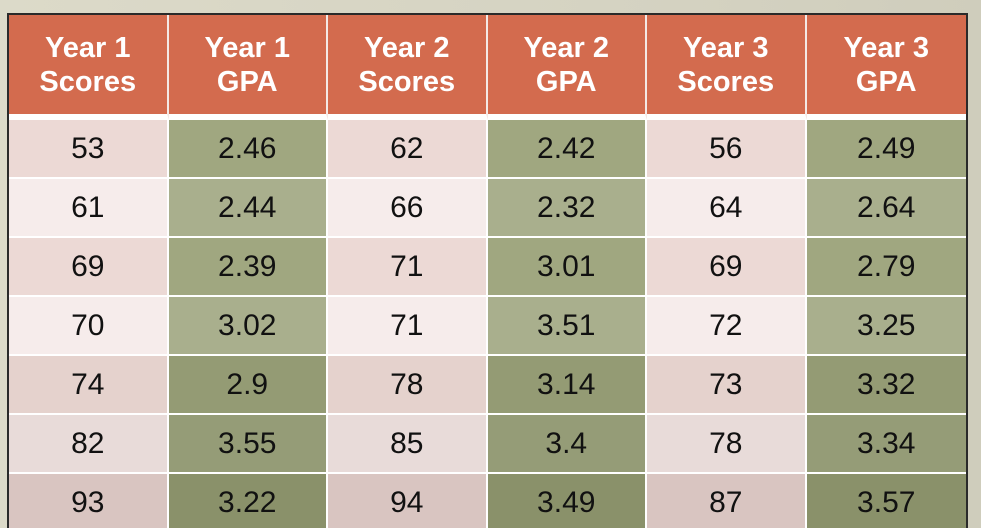 The height and width of the screenshot is (528, 981). Describe the element at coordinates (248, 444) in the screenshot. I see `table-cell-gpa: 3.55` at that location.